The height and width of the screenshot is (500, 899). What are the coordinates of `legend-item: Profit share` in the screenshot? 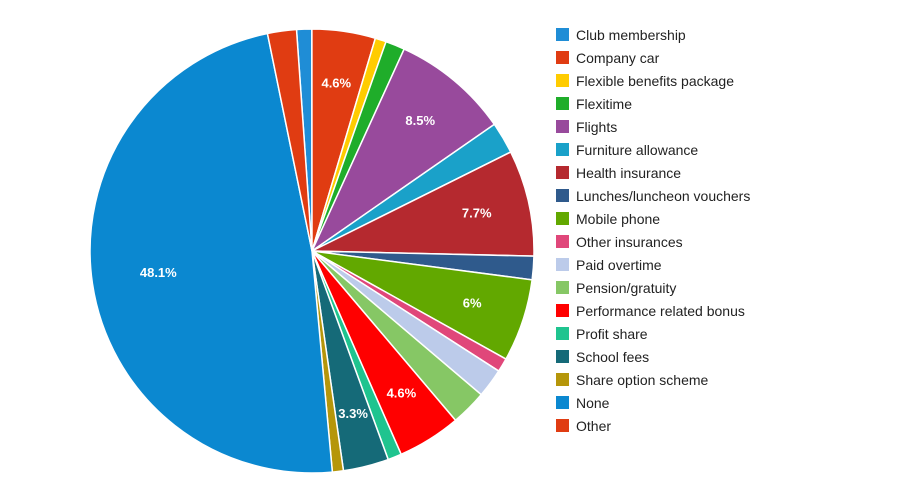 It's located at (721, 333).